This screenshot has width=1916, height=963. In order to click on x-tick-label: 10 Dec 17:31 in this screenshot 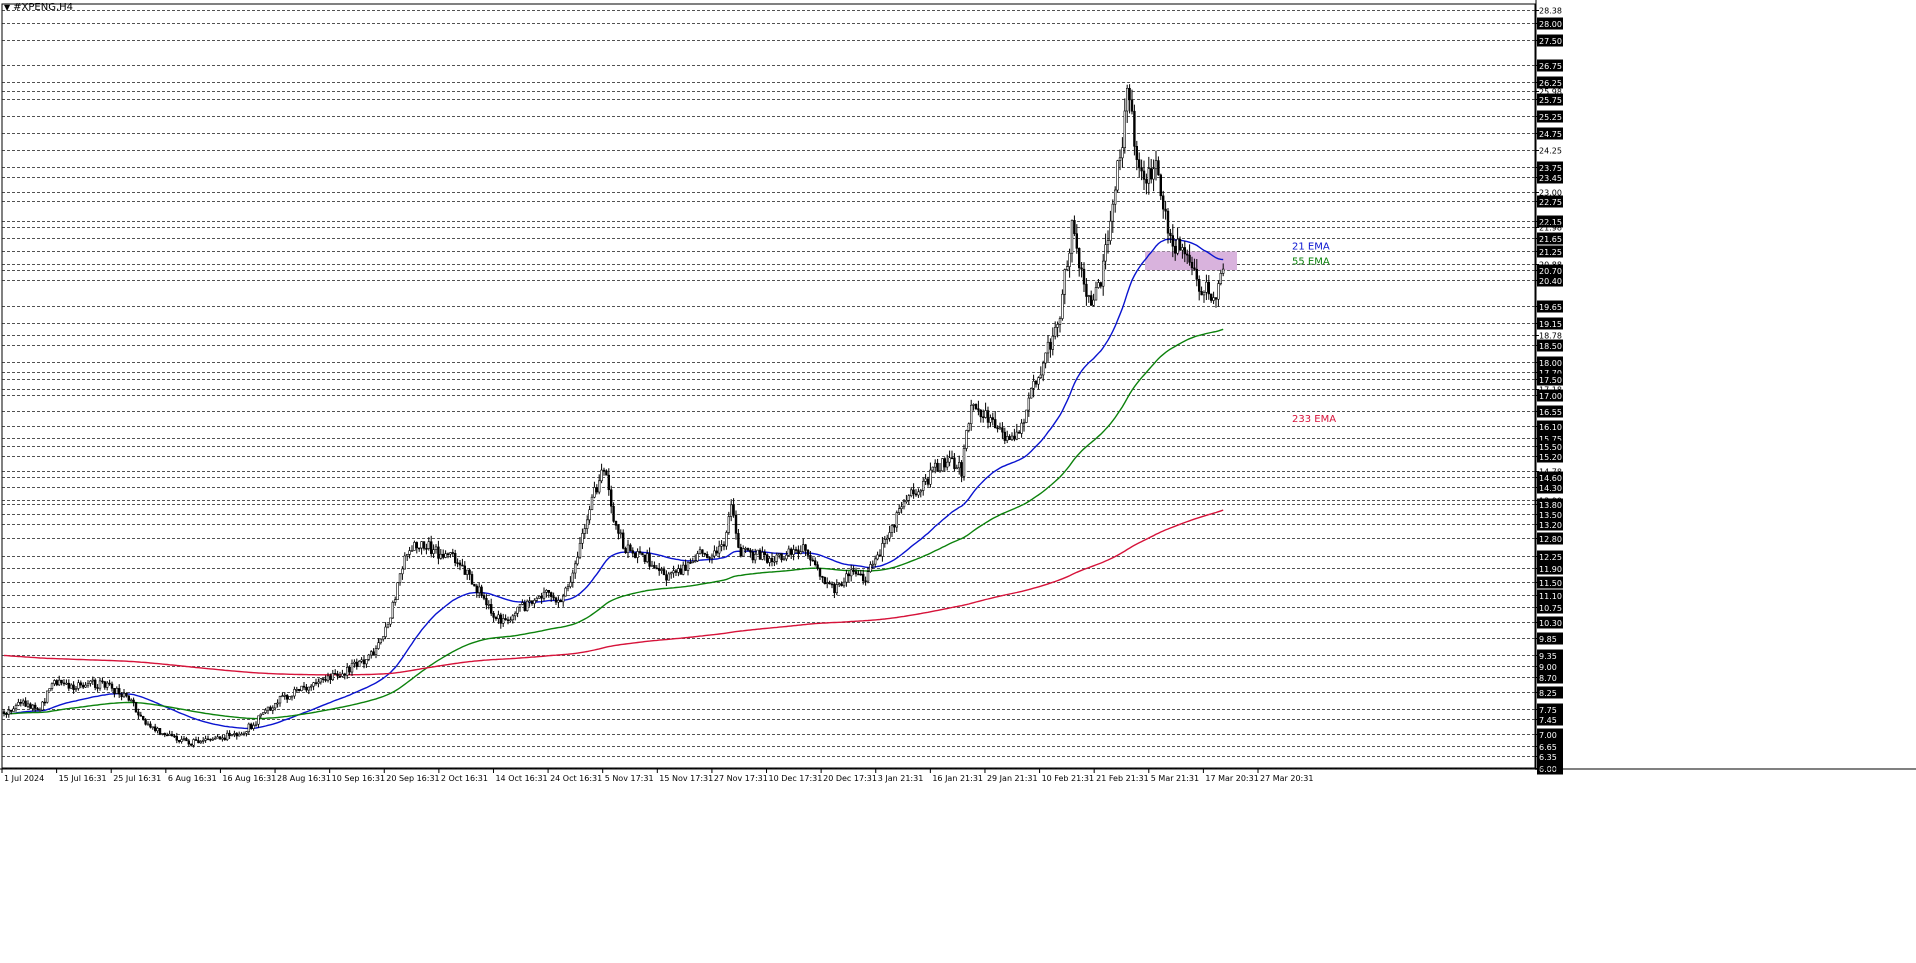, I will do `click(796, 778)`.